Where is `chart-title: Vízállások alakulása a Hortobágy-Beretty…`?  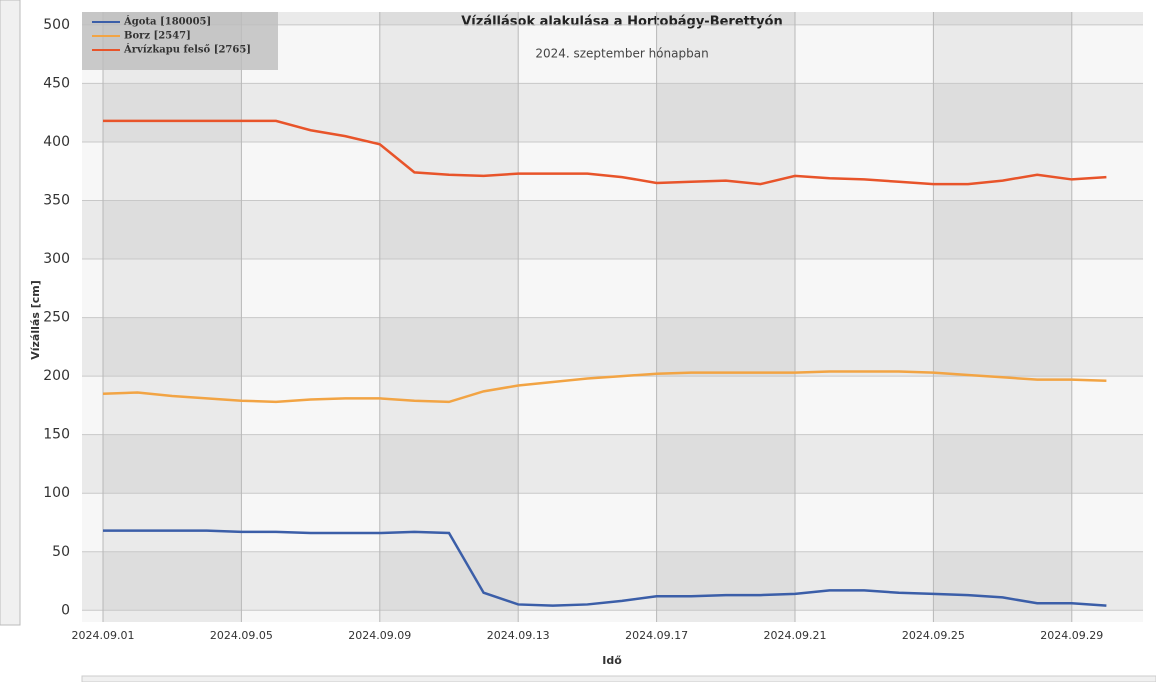
chart-title: Vízállások alakulása a Hortobágy-Beretty… is located at coordinates (622, 22).